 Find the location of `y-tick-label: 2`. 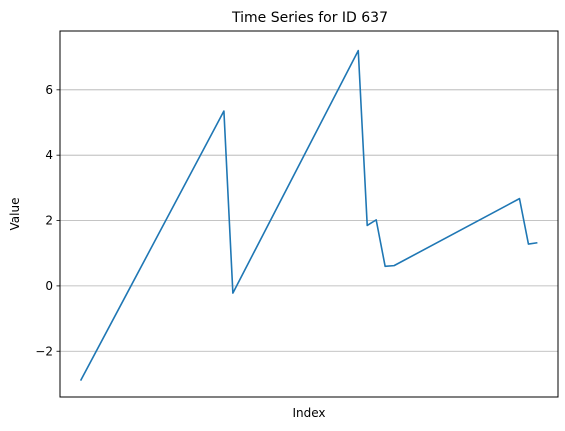

y-tick-label: 2 is located at coordinates (49, 221).